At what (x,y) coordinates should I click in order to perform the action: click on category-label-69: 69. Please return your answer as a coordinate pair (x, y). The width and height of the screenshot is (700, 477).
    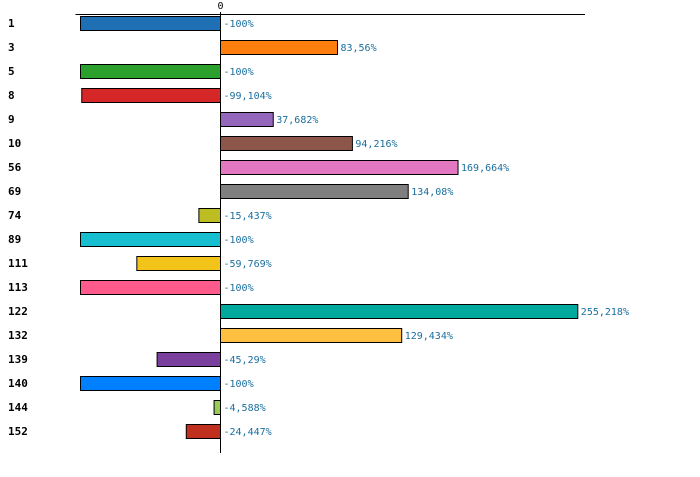
    Looking at the image, I should click on (14, 191).